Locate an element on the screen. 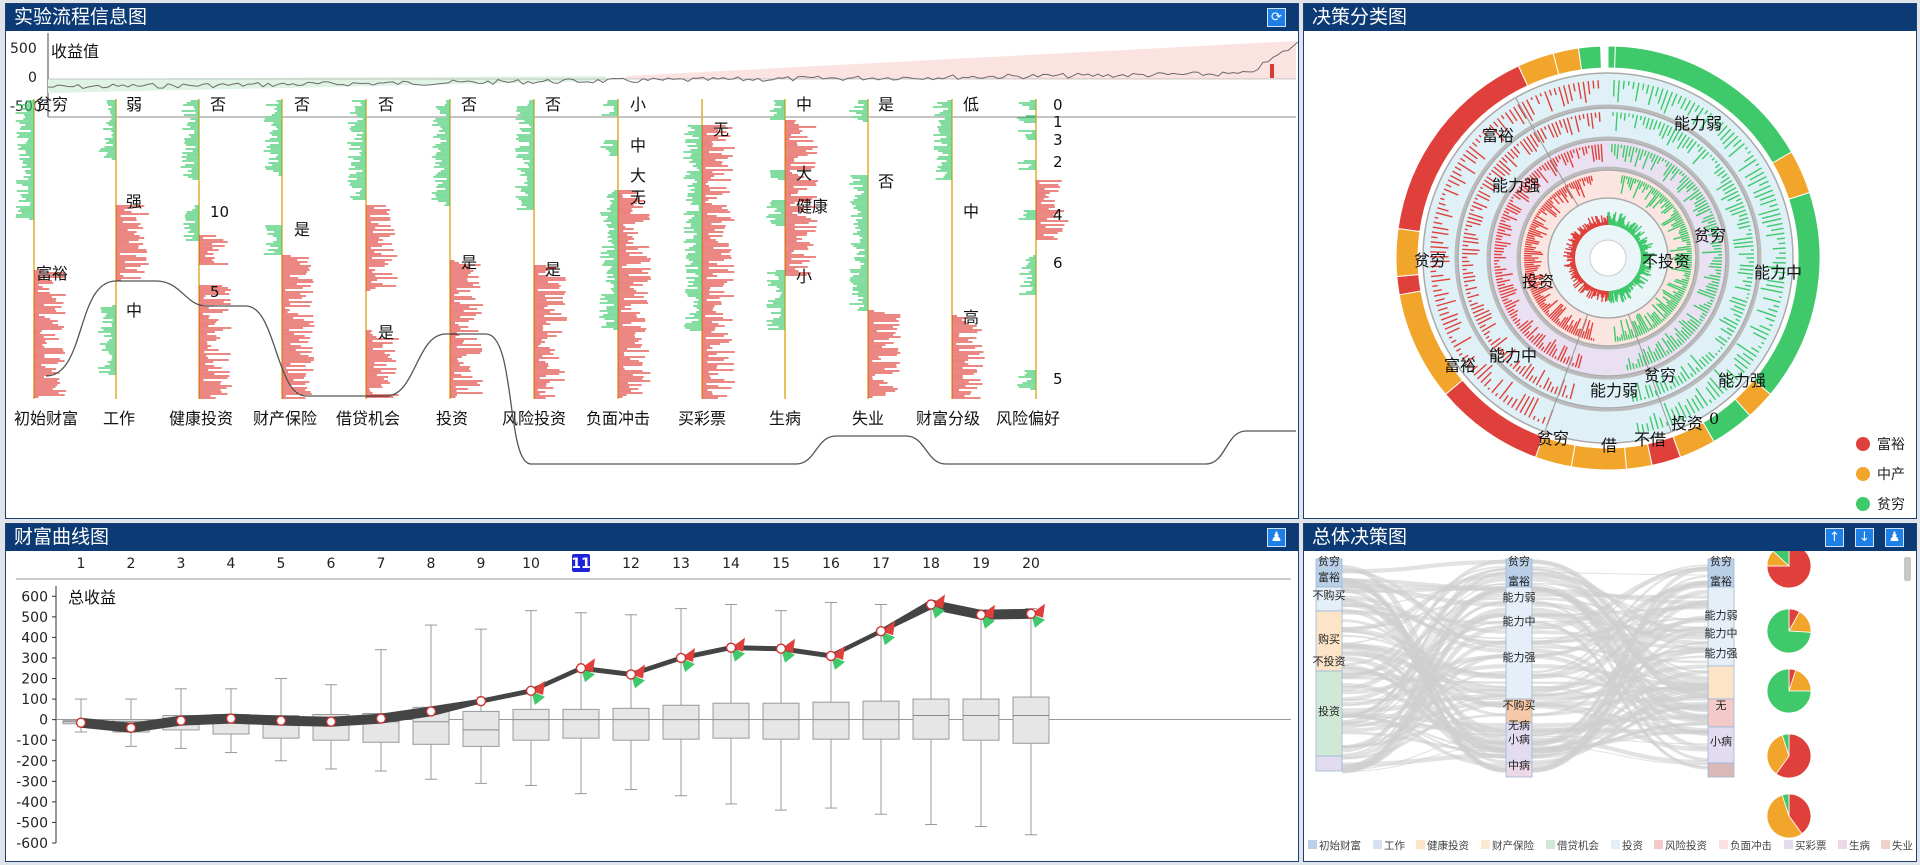  refresh-button: ⟳ is located at coordinates (1276, 17).